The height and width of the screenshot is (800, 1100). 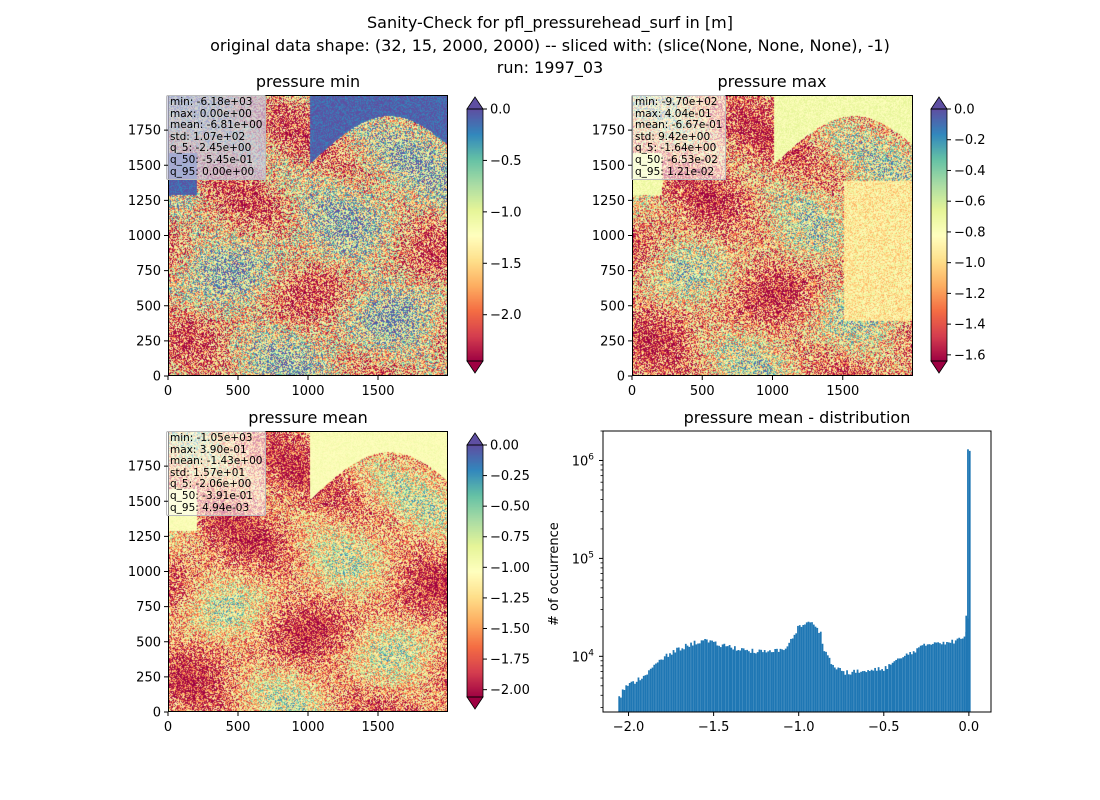 What do you see at coordinates (148, 306) in the screenshot?
I see `y-tick-label: 500` at bounding box center [148, 306].